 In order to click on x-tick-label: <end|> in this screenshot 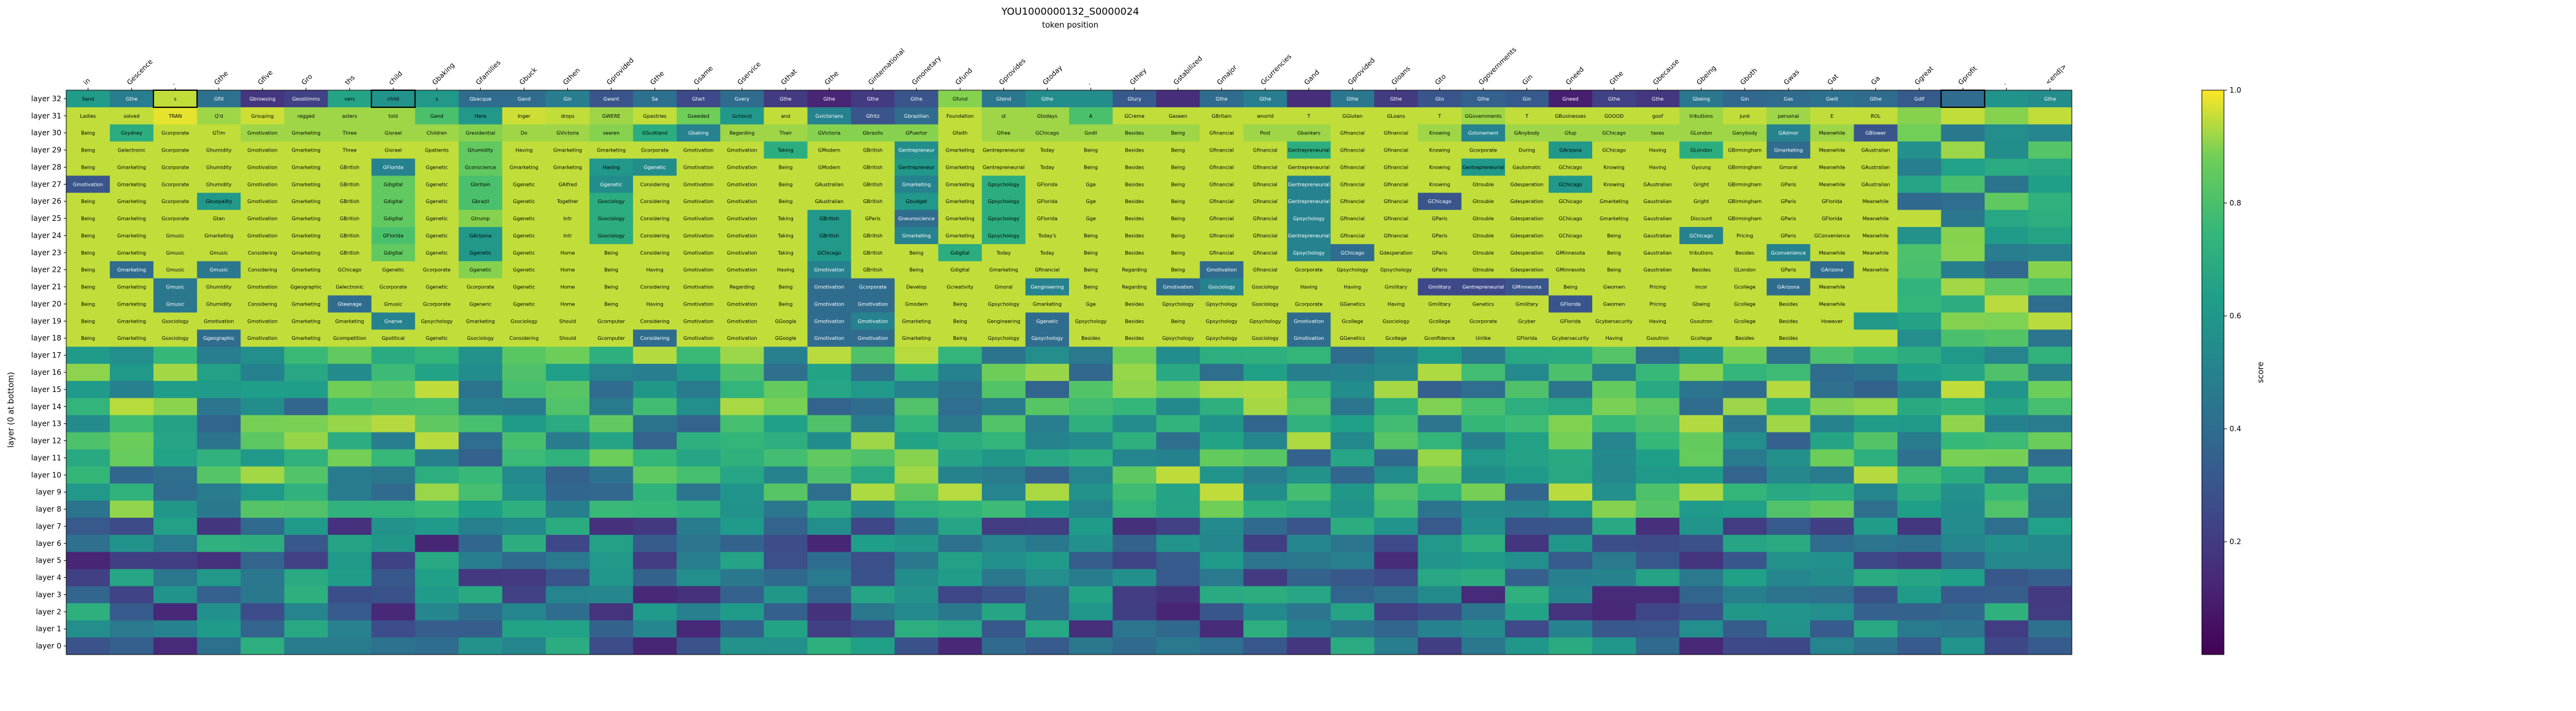, I will do `click(2056, 75)`.